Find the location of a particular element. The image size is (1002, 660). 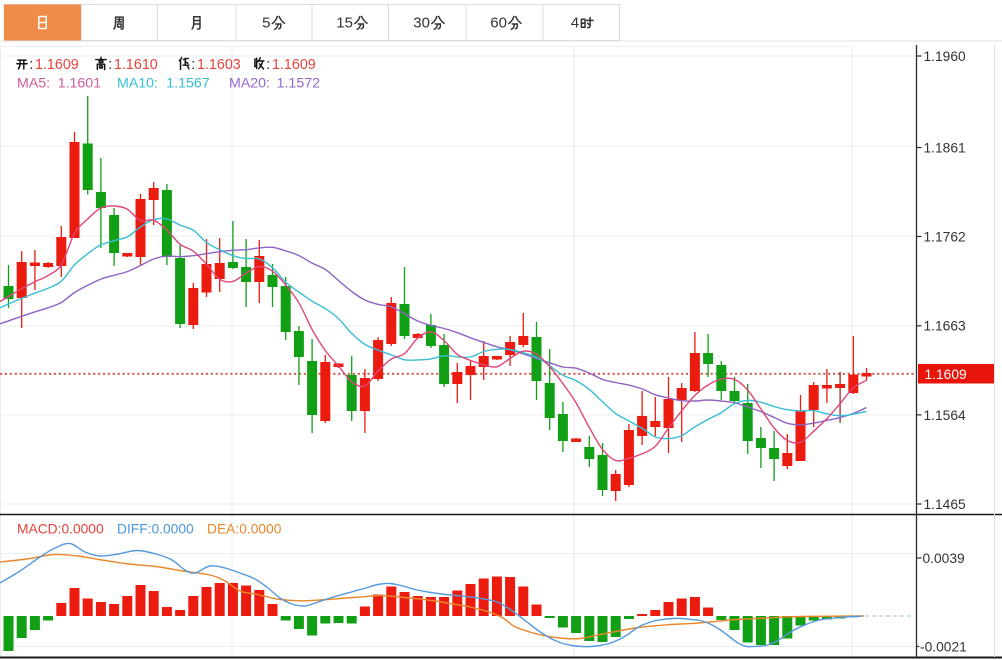

svg-text: 1.1564 is located at coordinates (945, 415).